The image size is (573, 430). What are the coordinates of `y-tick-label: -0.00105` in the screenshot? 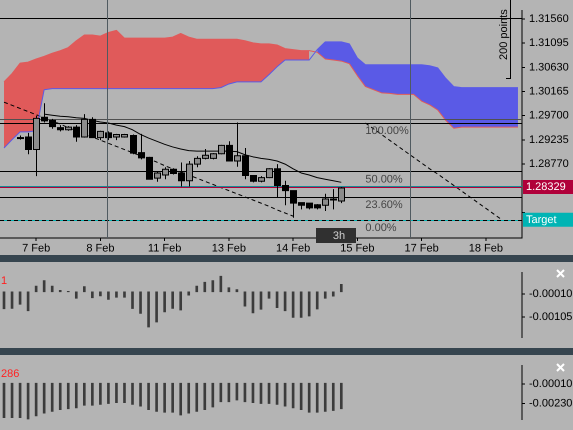 It's located at (550, 317).